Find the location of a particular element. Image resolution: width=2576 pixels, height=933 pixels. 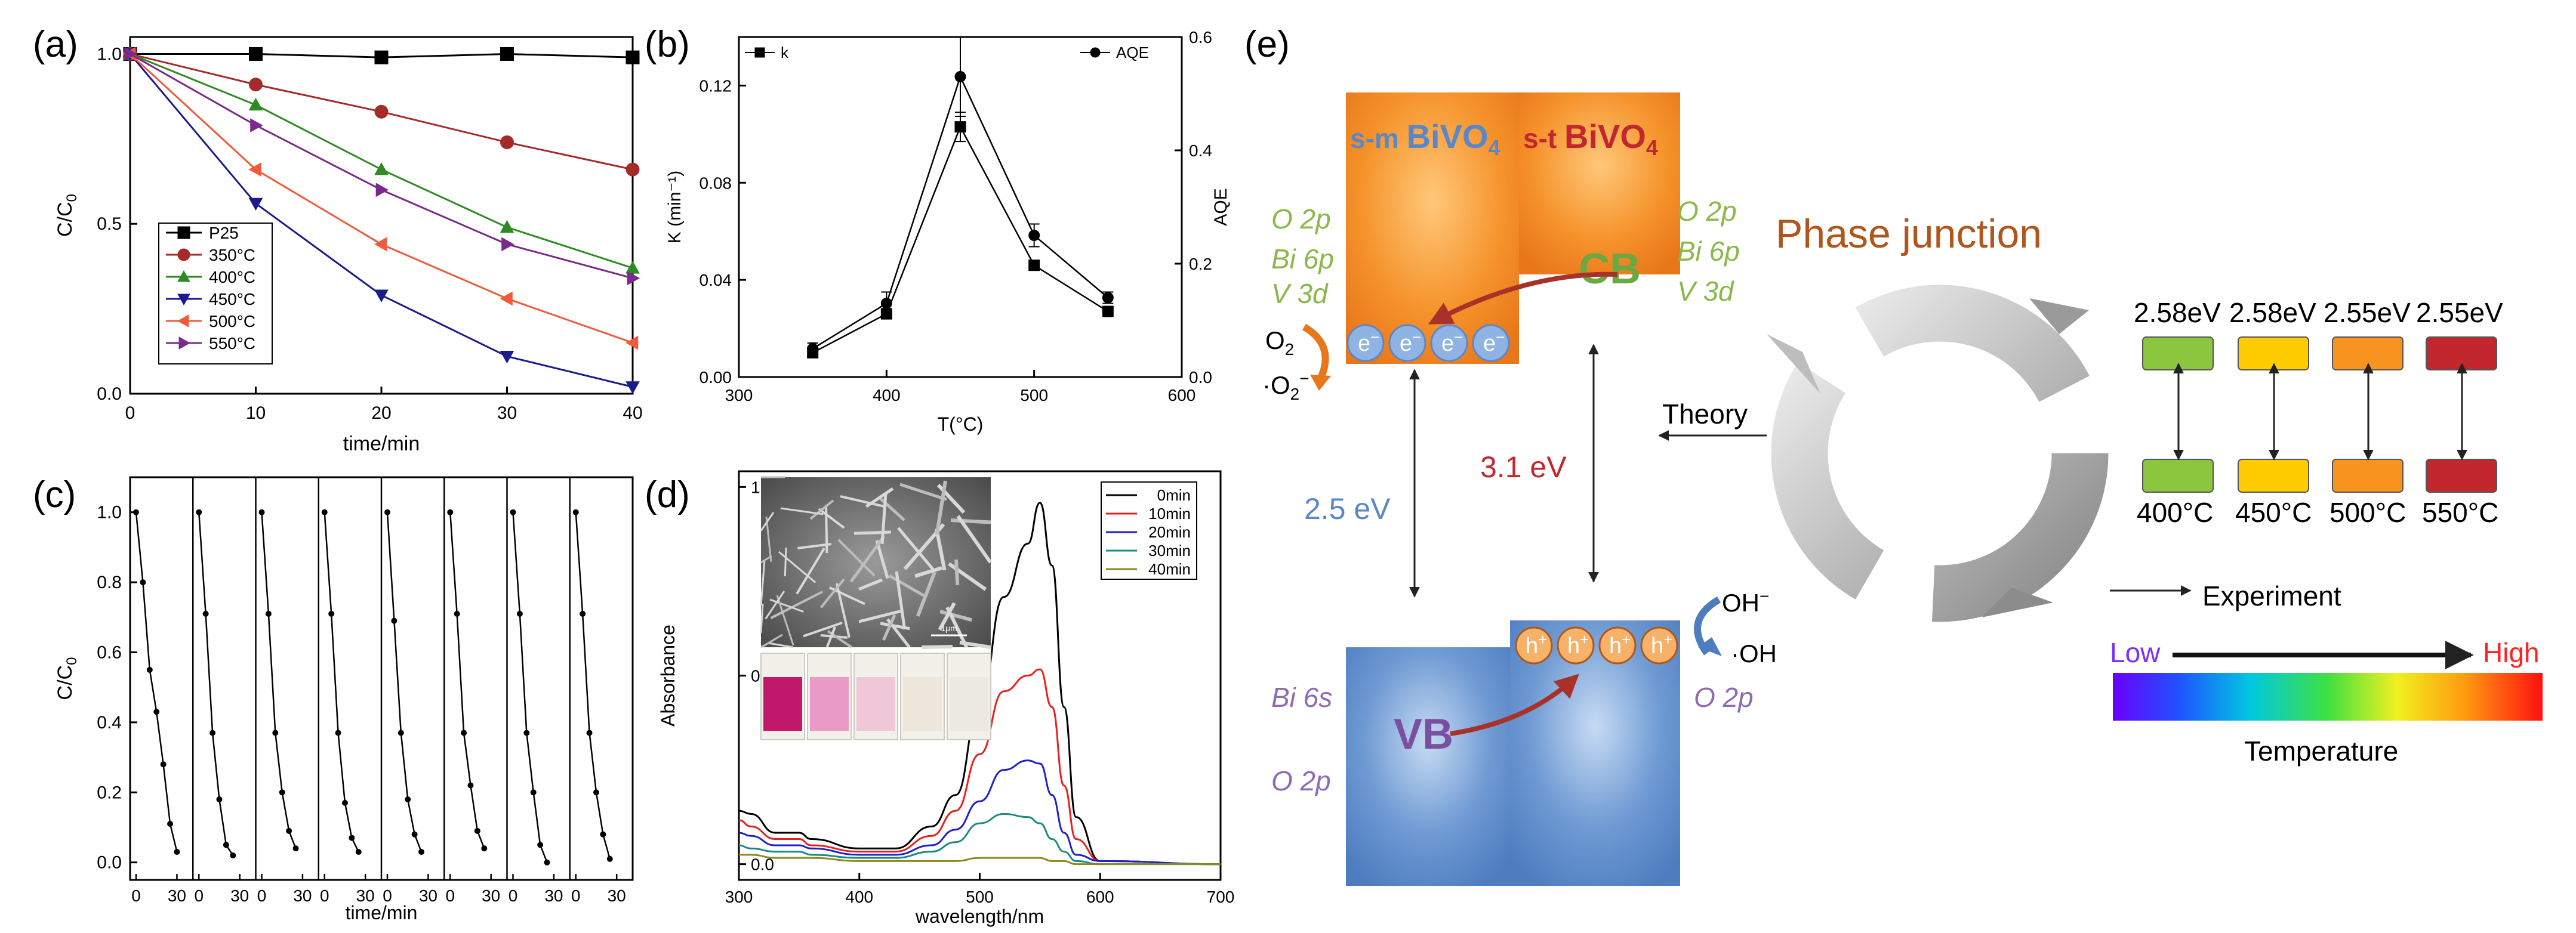

y-tick-label-right: 0.4 is located at coordinates (1200, 150).